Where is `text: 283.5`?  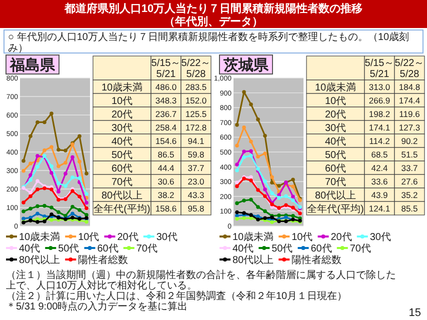 text: 283.5 is located at coordinates (196, 87).